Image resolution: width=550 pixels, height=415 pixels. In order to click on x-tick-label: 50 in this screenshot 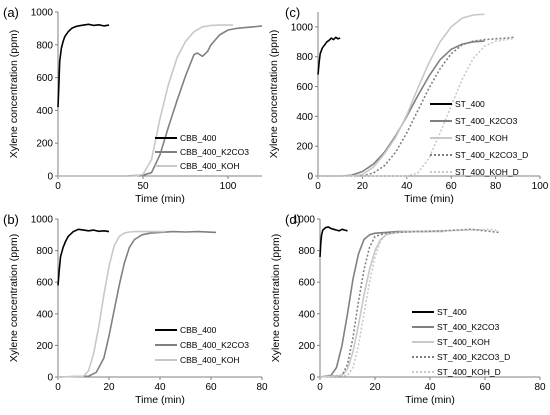, I will do `click(143, 186)`.